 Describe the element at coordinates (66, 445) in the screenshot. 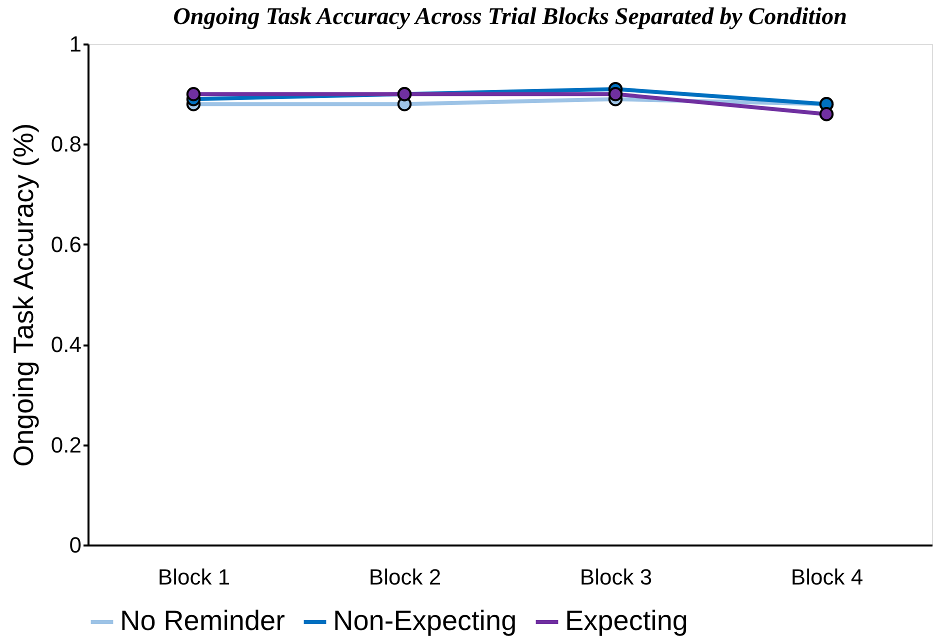

I see `y-tick-label: 0.2` at that location.